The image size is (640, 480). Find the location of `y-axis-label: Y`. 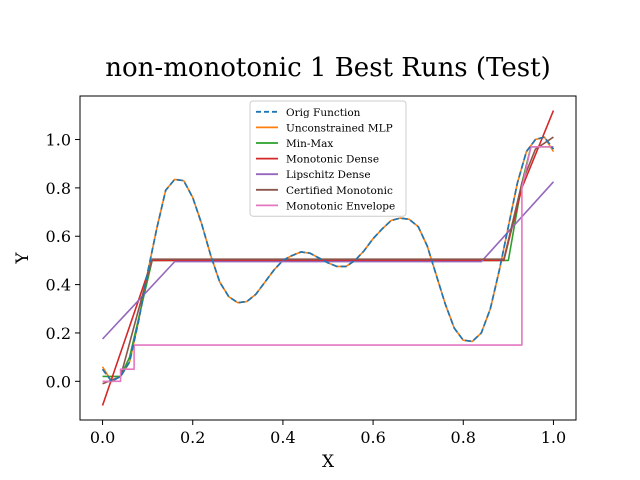

y-axis-label: Y is located at coordinates (23, 258).